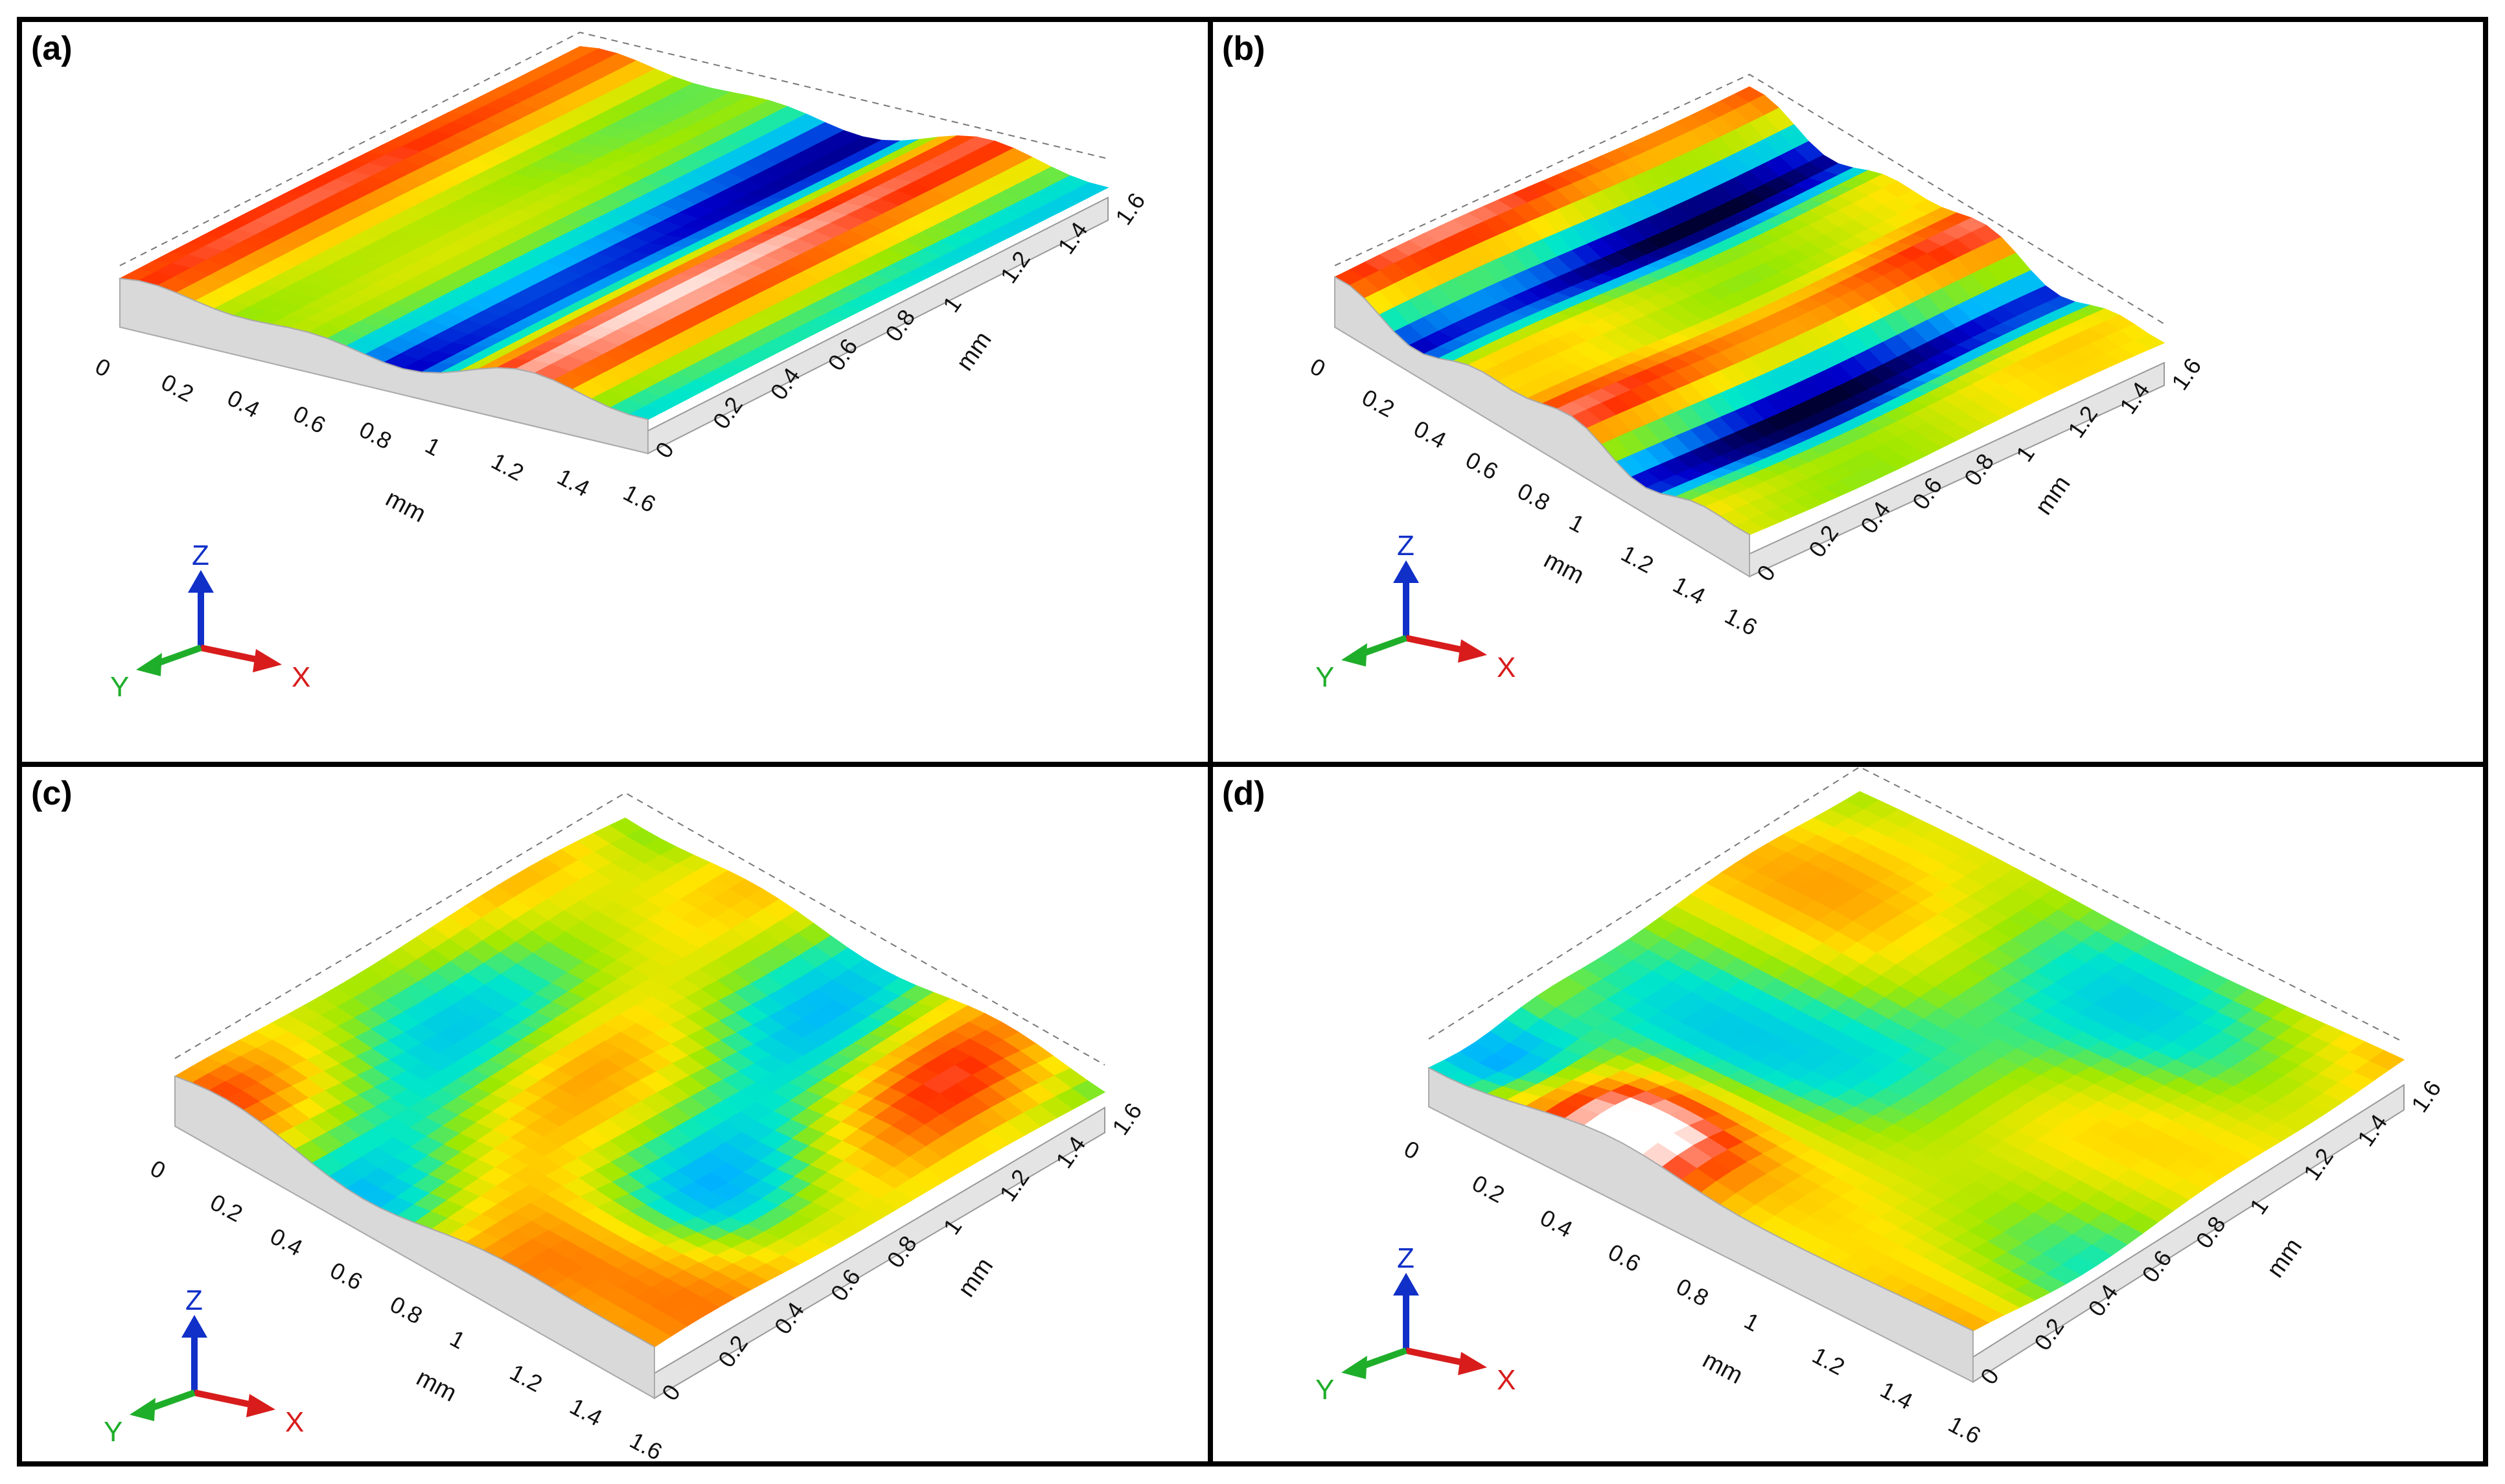 The image size is (2505, 1484). I want to click on panel-label: (d), so click(1243, 793).